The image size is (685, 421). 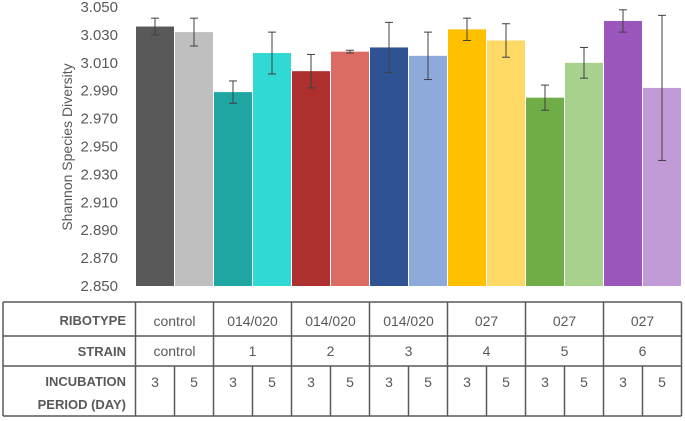 I want to click on y-tick-label: 2.950, so click(x=99, y=147).